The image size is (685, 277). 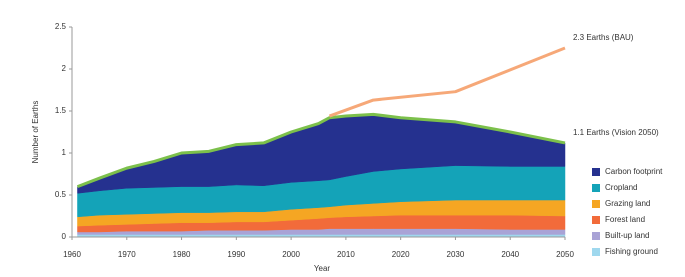 I want to click on x-tick-label: 2010, so click(x=346, y=254).